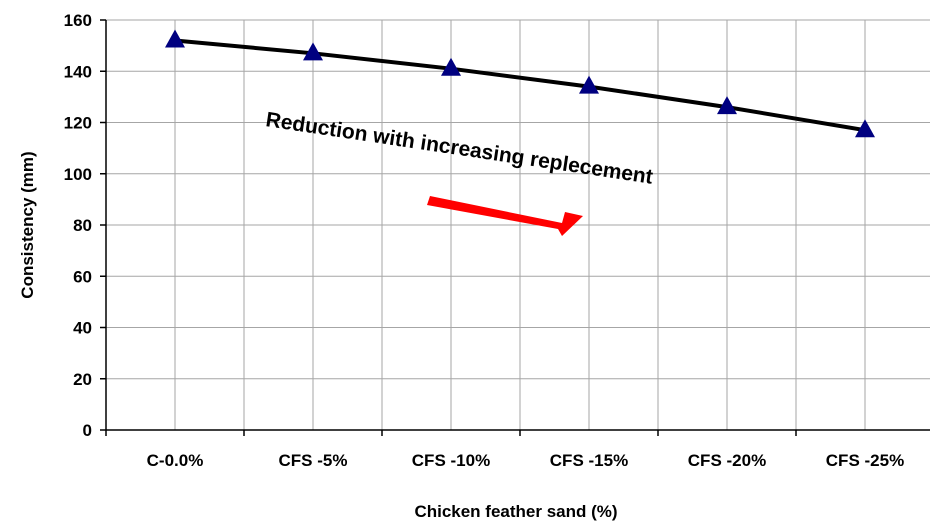 The height and width of the screenshot is (527, 930). I want to click on annotation-text: Reduction with increasing replecement, so click(459, 148).